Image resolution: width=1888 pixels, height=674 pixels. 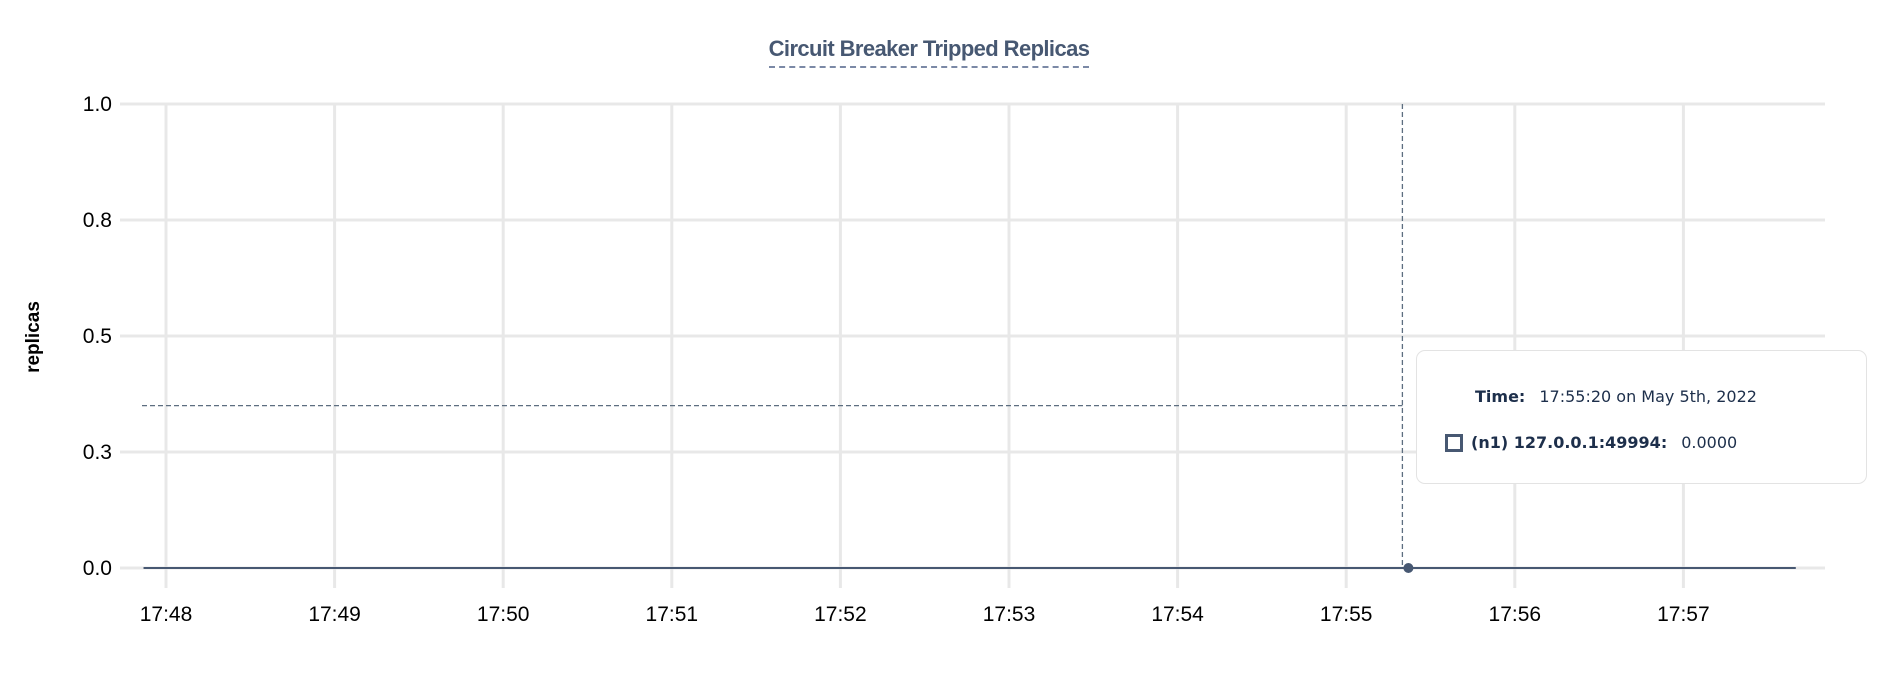 What do you see at coordinates (672, 614) in the screenshot?
I see `x-tick-label: 17:51` at bounding box center [672, 614].